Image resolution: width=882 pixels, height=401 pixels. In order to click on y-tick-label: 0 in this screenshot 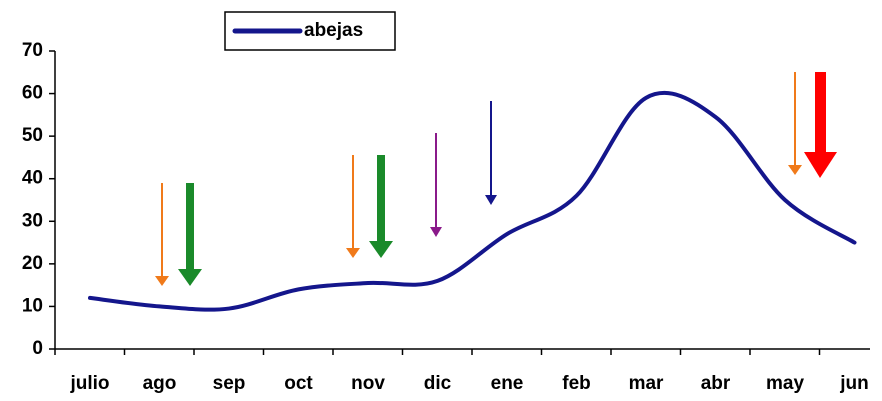, I will do `click(37, 348)`.